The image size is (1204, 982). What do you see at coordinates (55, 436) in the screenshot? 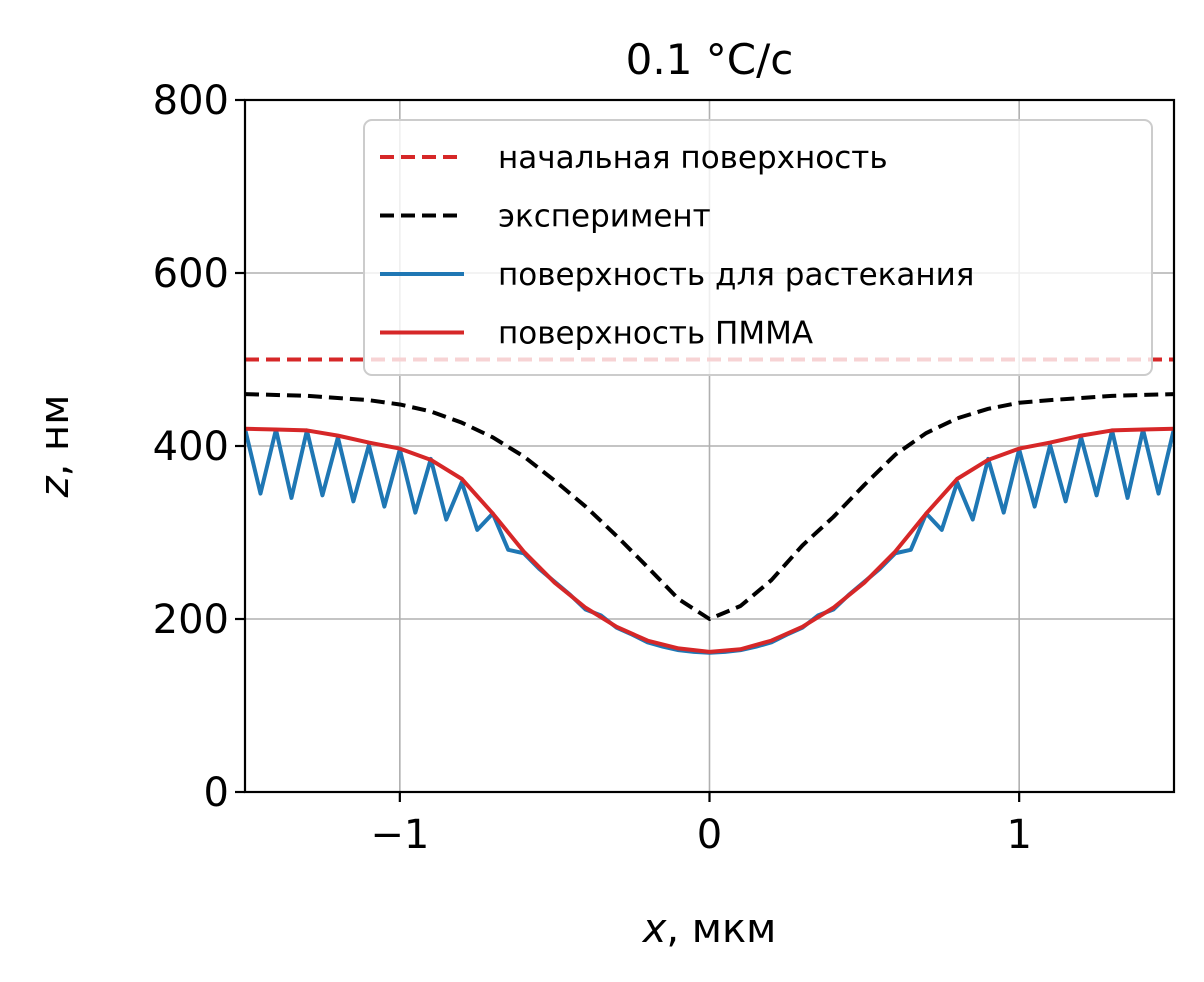
I see `y-axis-unit: , нм` at bounding box center [55, 436].